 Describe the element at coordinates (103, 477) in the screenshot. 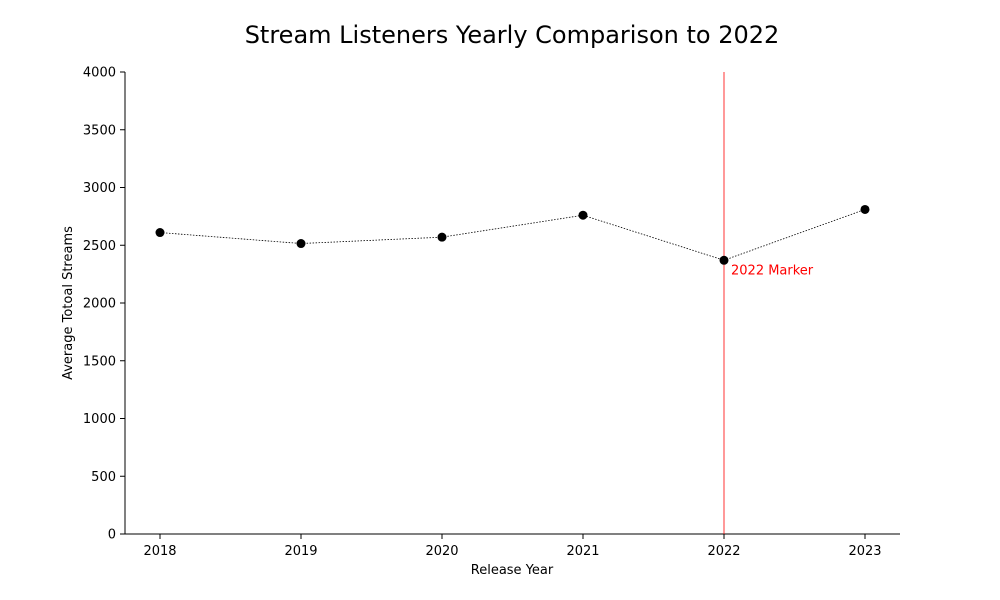

I see `y-tick-label: 500` at that location.